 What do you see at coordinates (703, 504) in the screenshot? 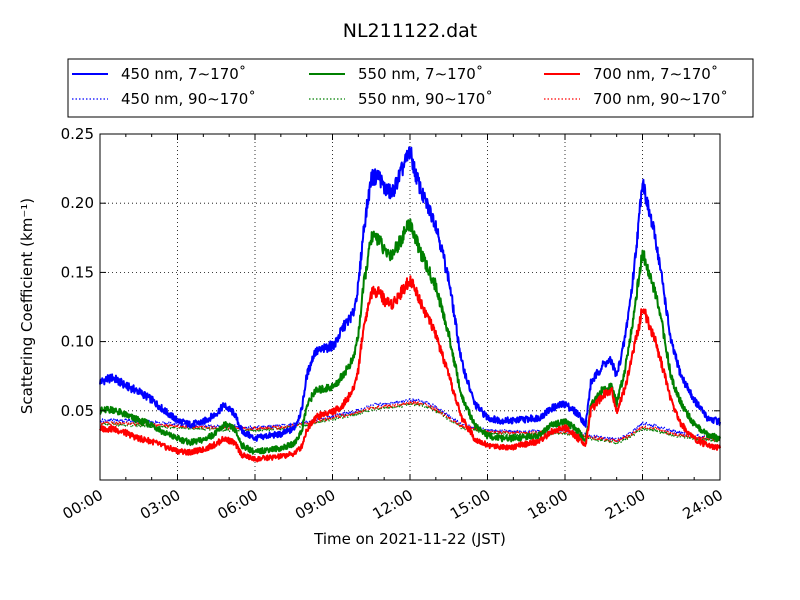
I see `x-tick-label: 24:00` at bounding box center [703, 504].